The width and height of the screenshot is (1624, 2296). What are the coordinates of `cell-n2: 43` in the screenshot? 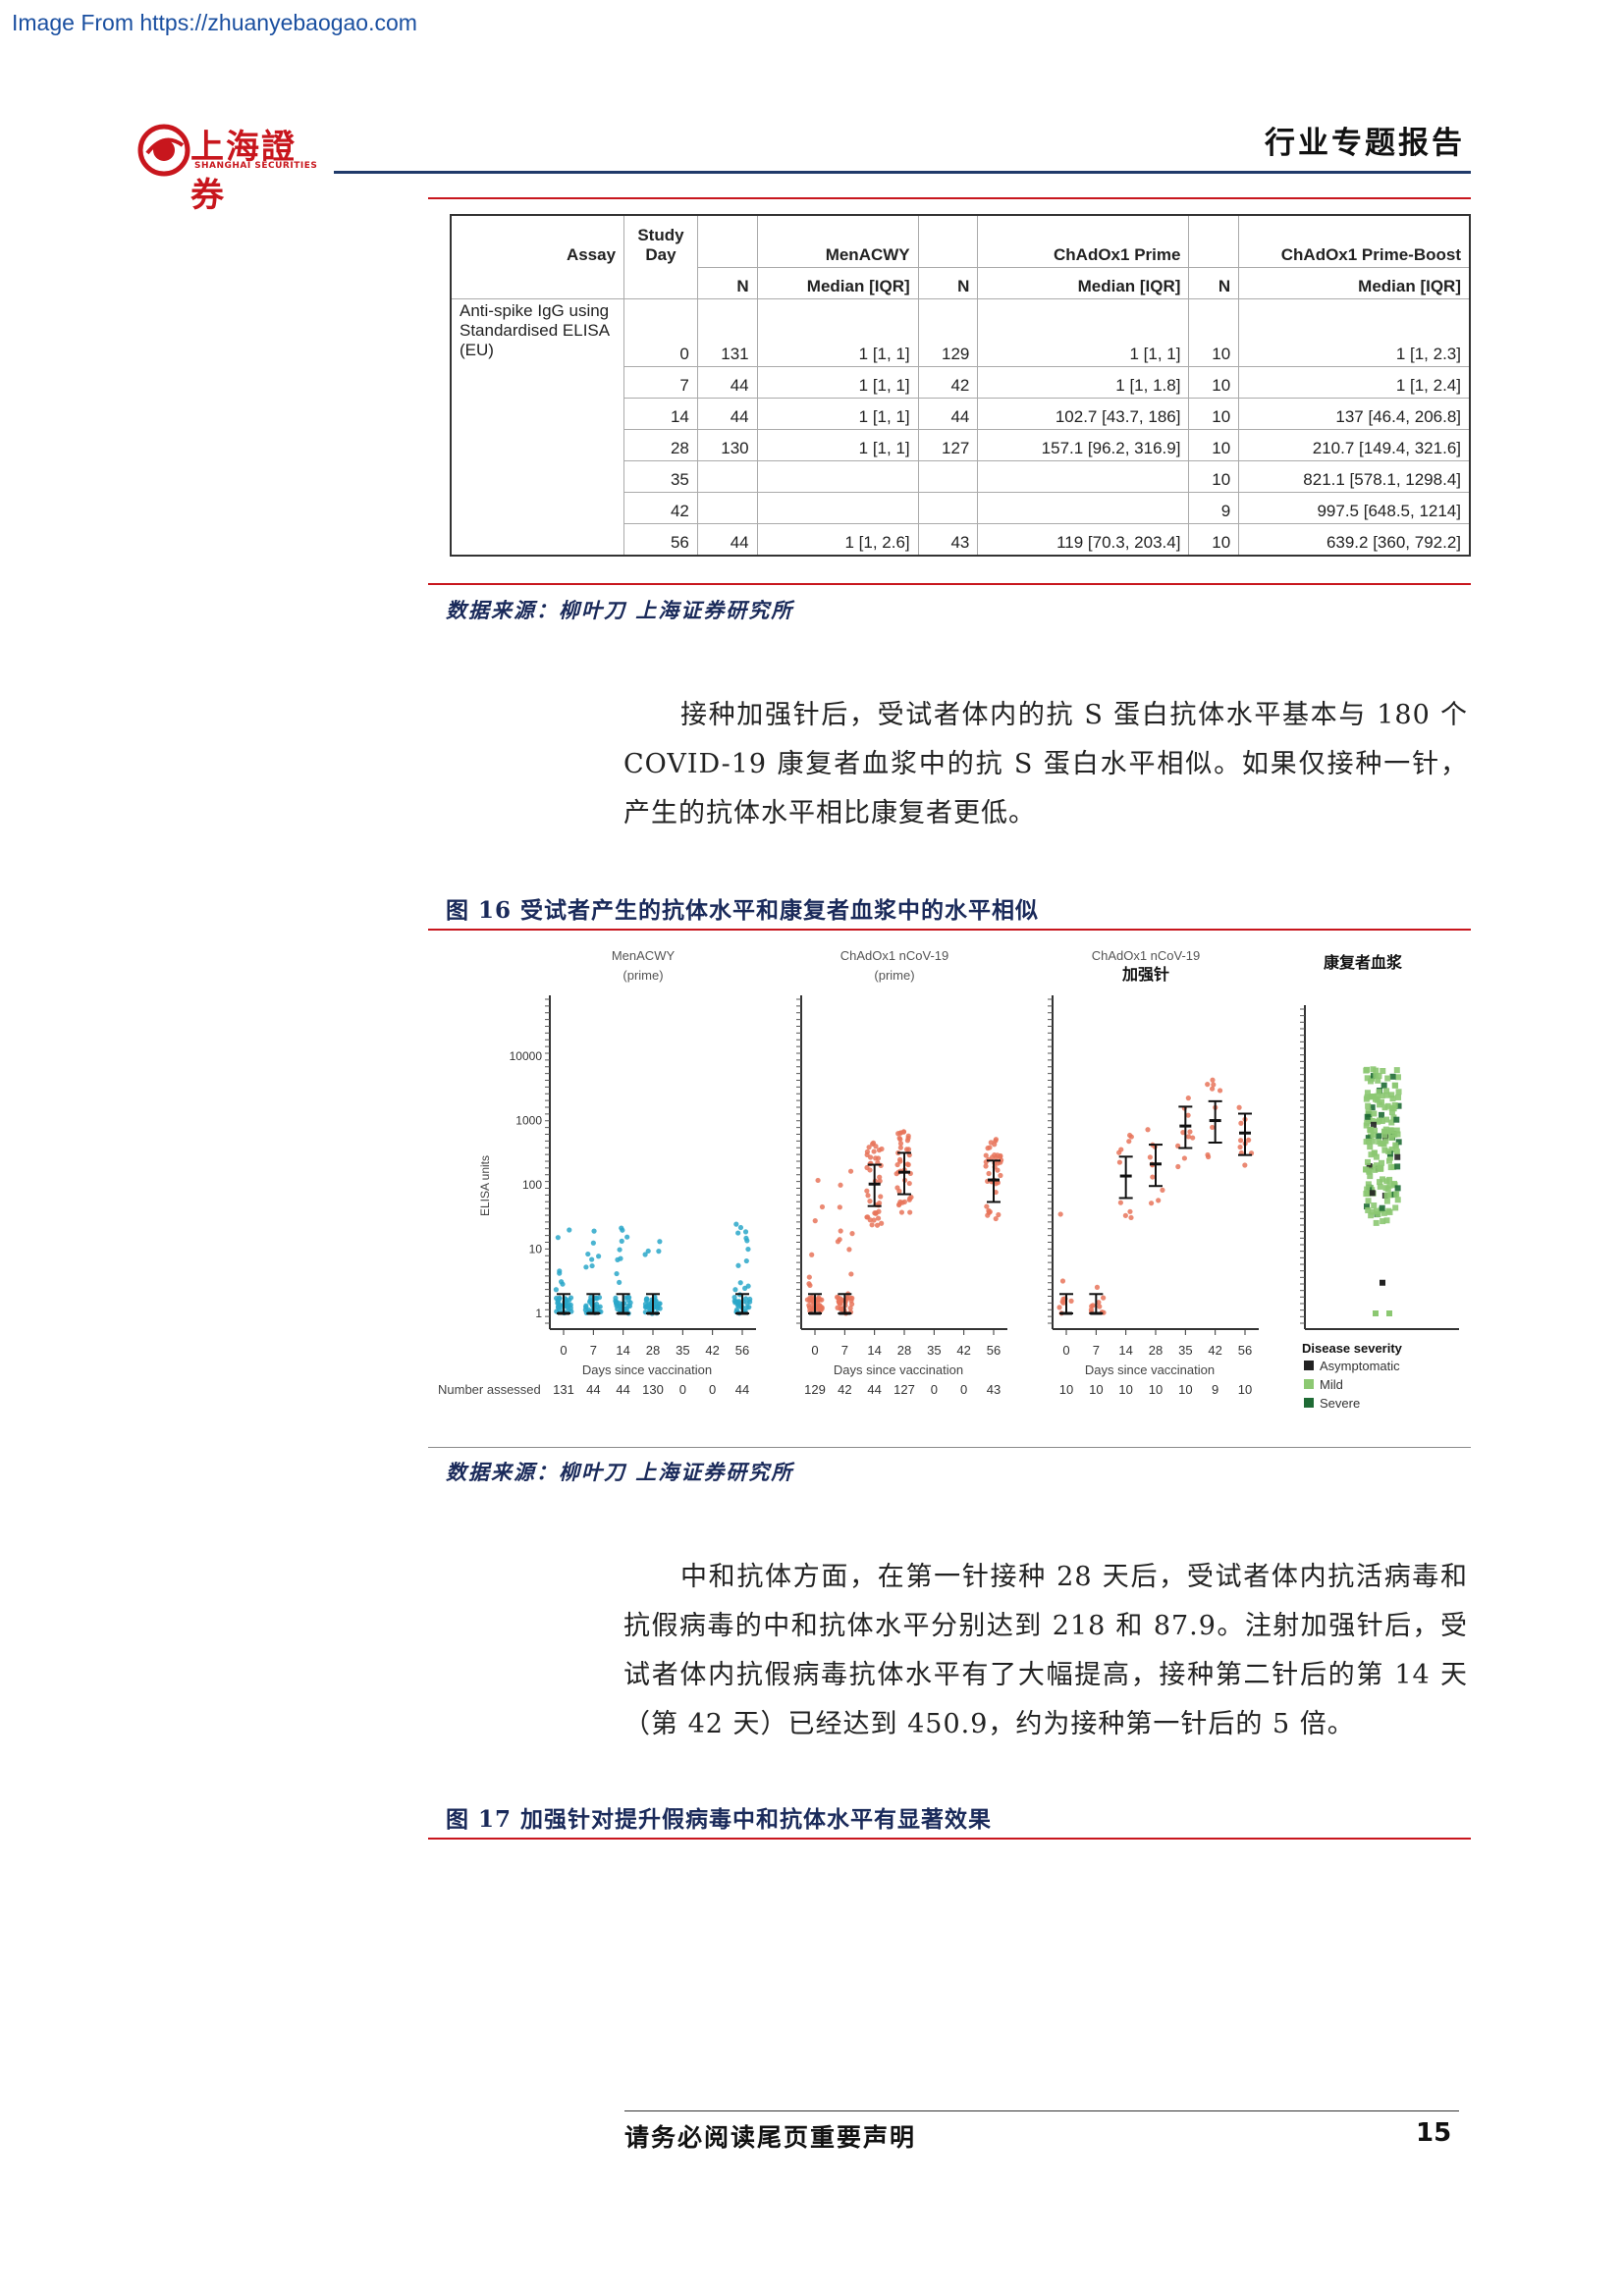 It's located at (948, 539).